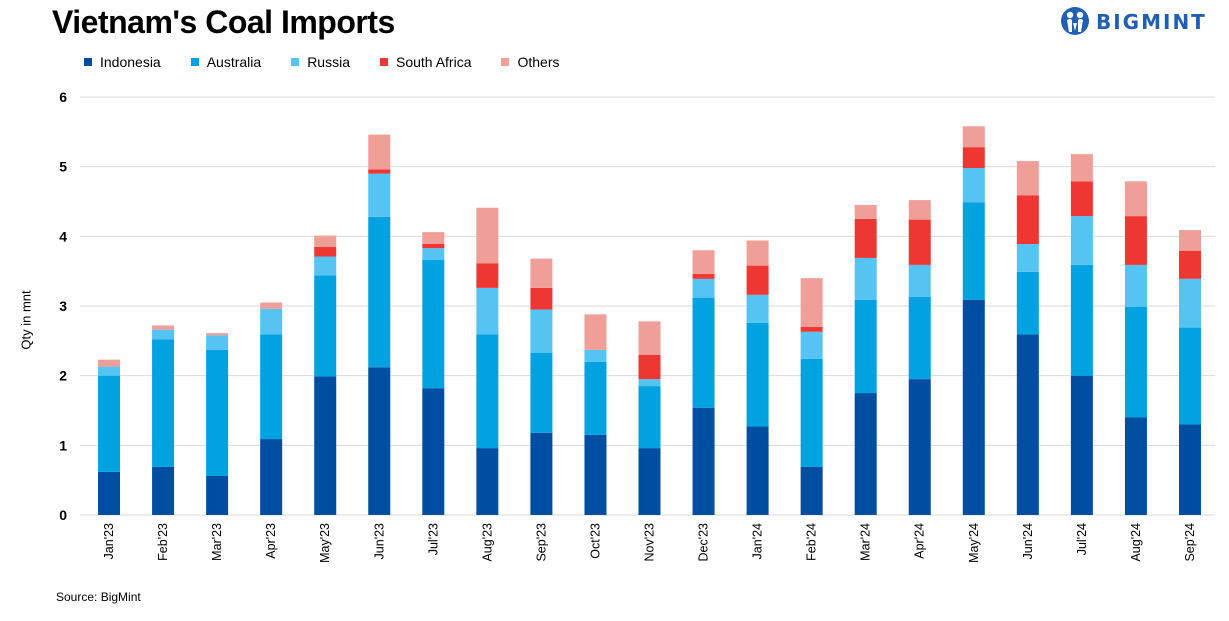 The height and width of the screenshot is (621, 1229). What do you see at coordinates (63, 167) in the screenshot?
I see `y-tick-label: 5` at bounding box center [63, 167].